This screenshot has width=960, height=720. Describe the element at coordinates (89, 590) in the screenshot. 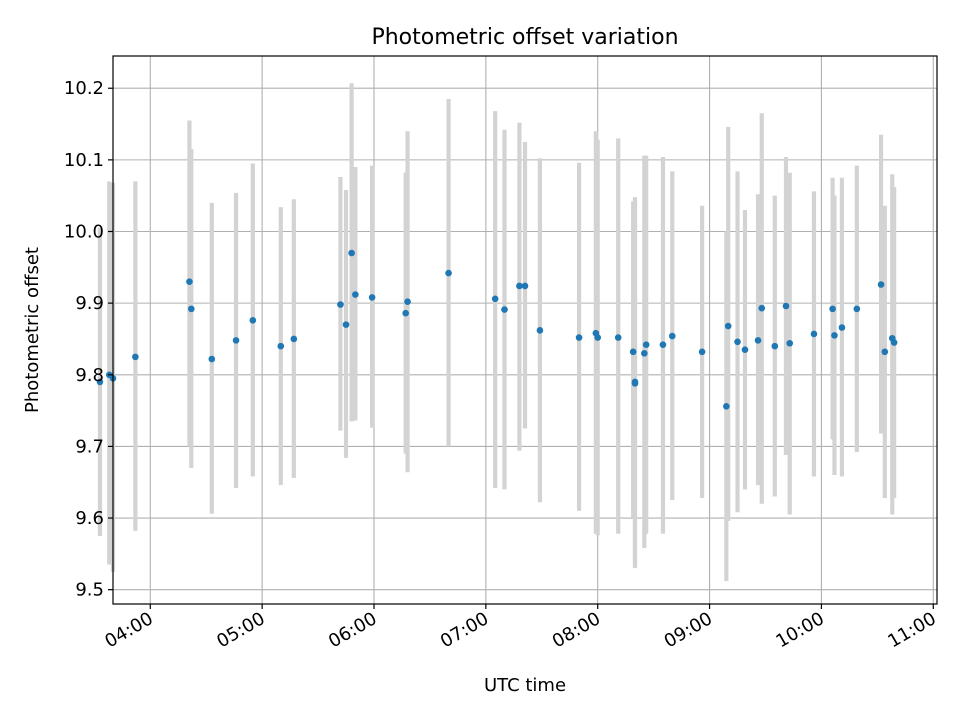

I see `y-tick-label: 9.5` at that location.